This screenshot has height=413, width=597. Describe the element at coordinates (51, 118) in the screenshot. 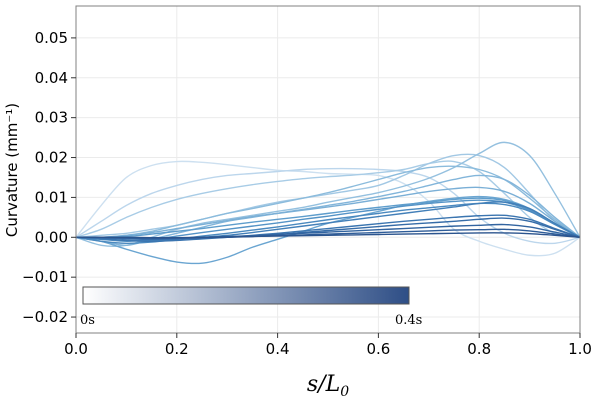

I see `y-tick-label: 0.03` at that location.